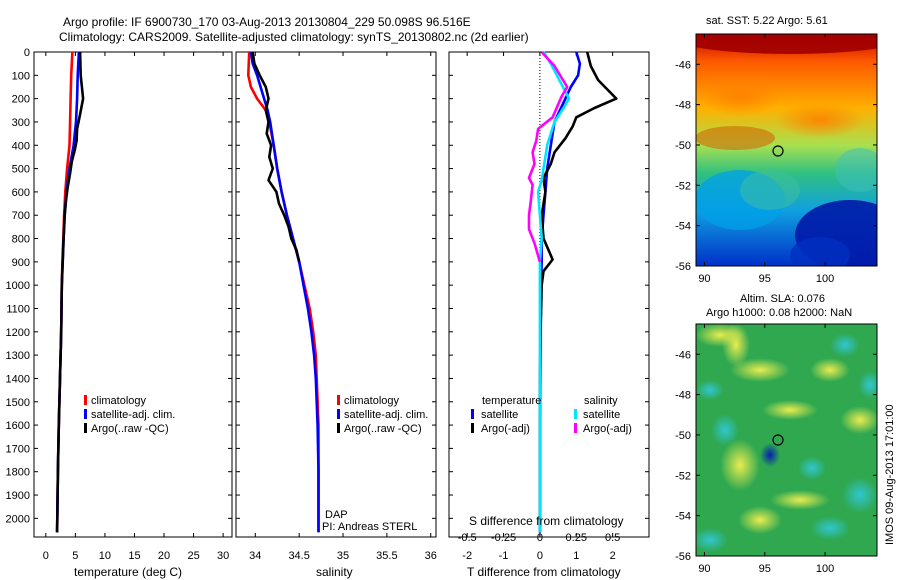 The height and width of the screenshot is (580, 900). What do you see at coordinates (499, 415) in the screenshot?
I see `legend-label-t-satellite: satellite` at bounding box center [499, 415].